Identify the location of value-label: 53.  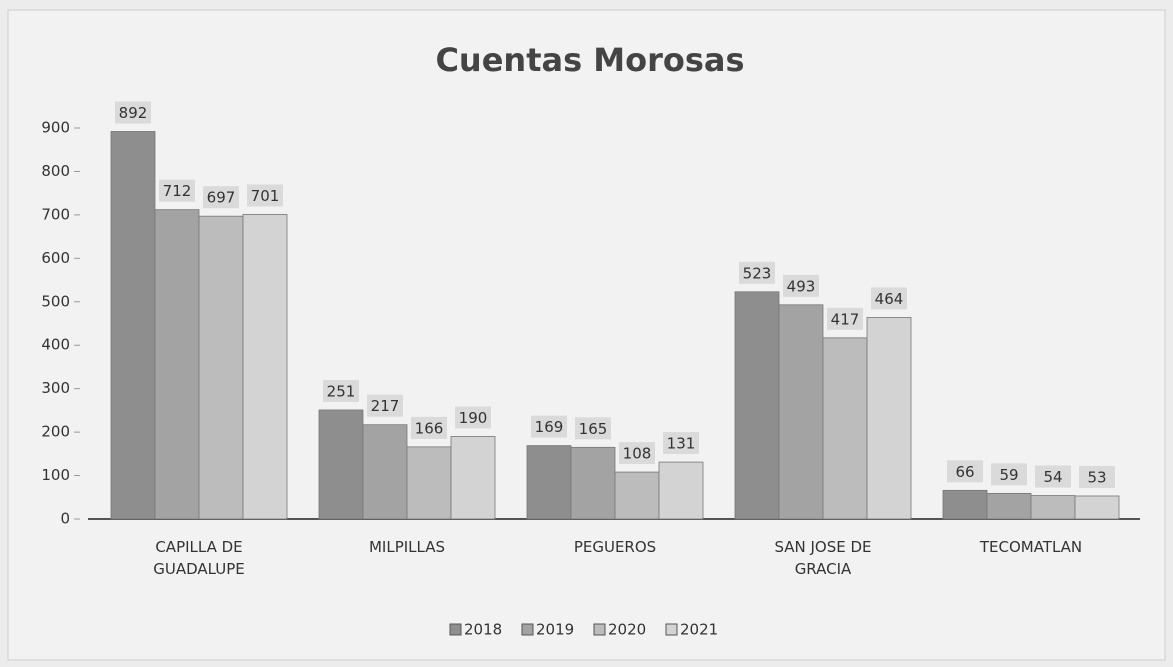
(1096, 477).